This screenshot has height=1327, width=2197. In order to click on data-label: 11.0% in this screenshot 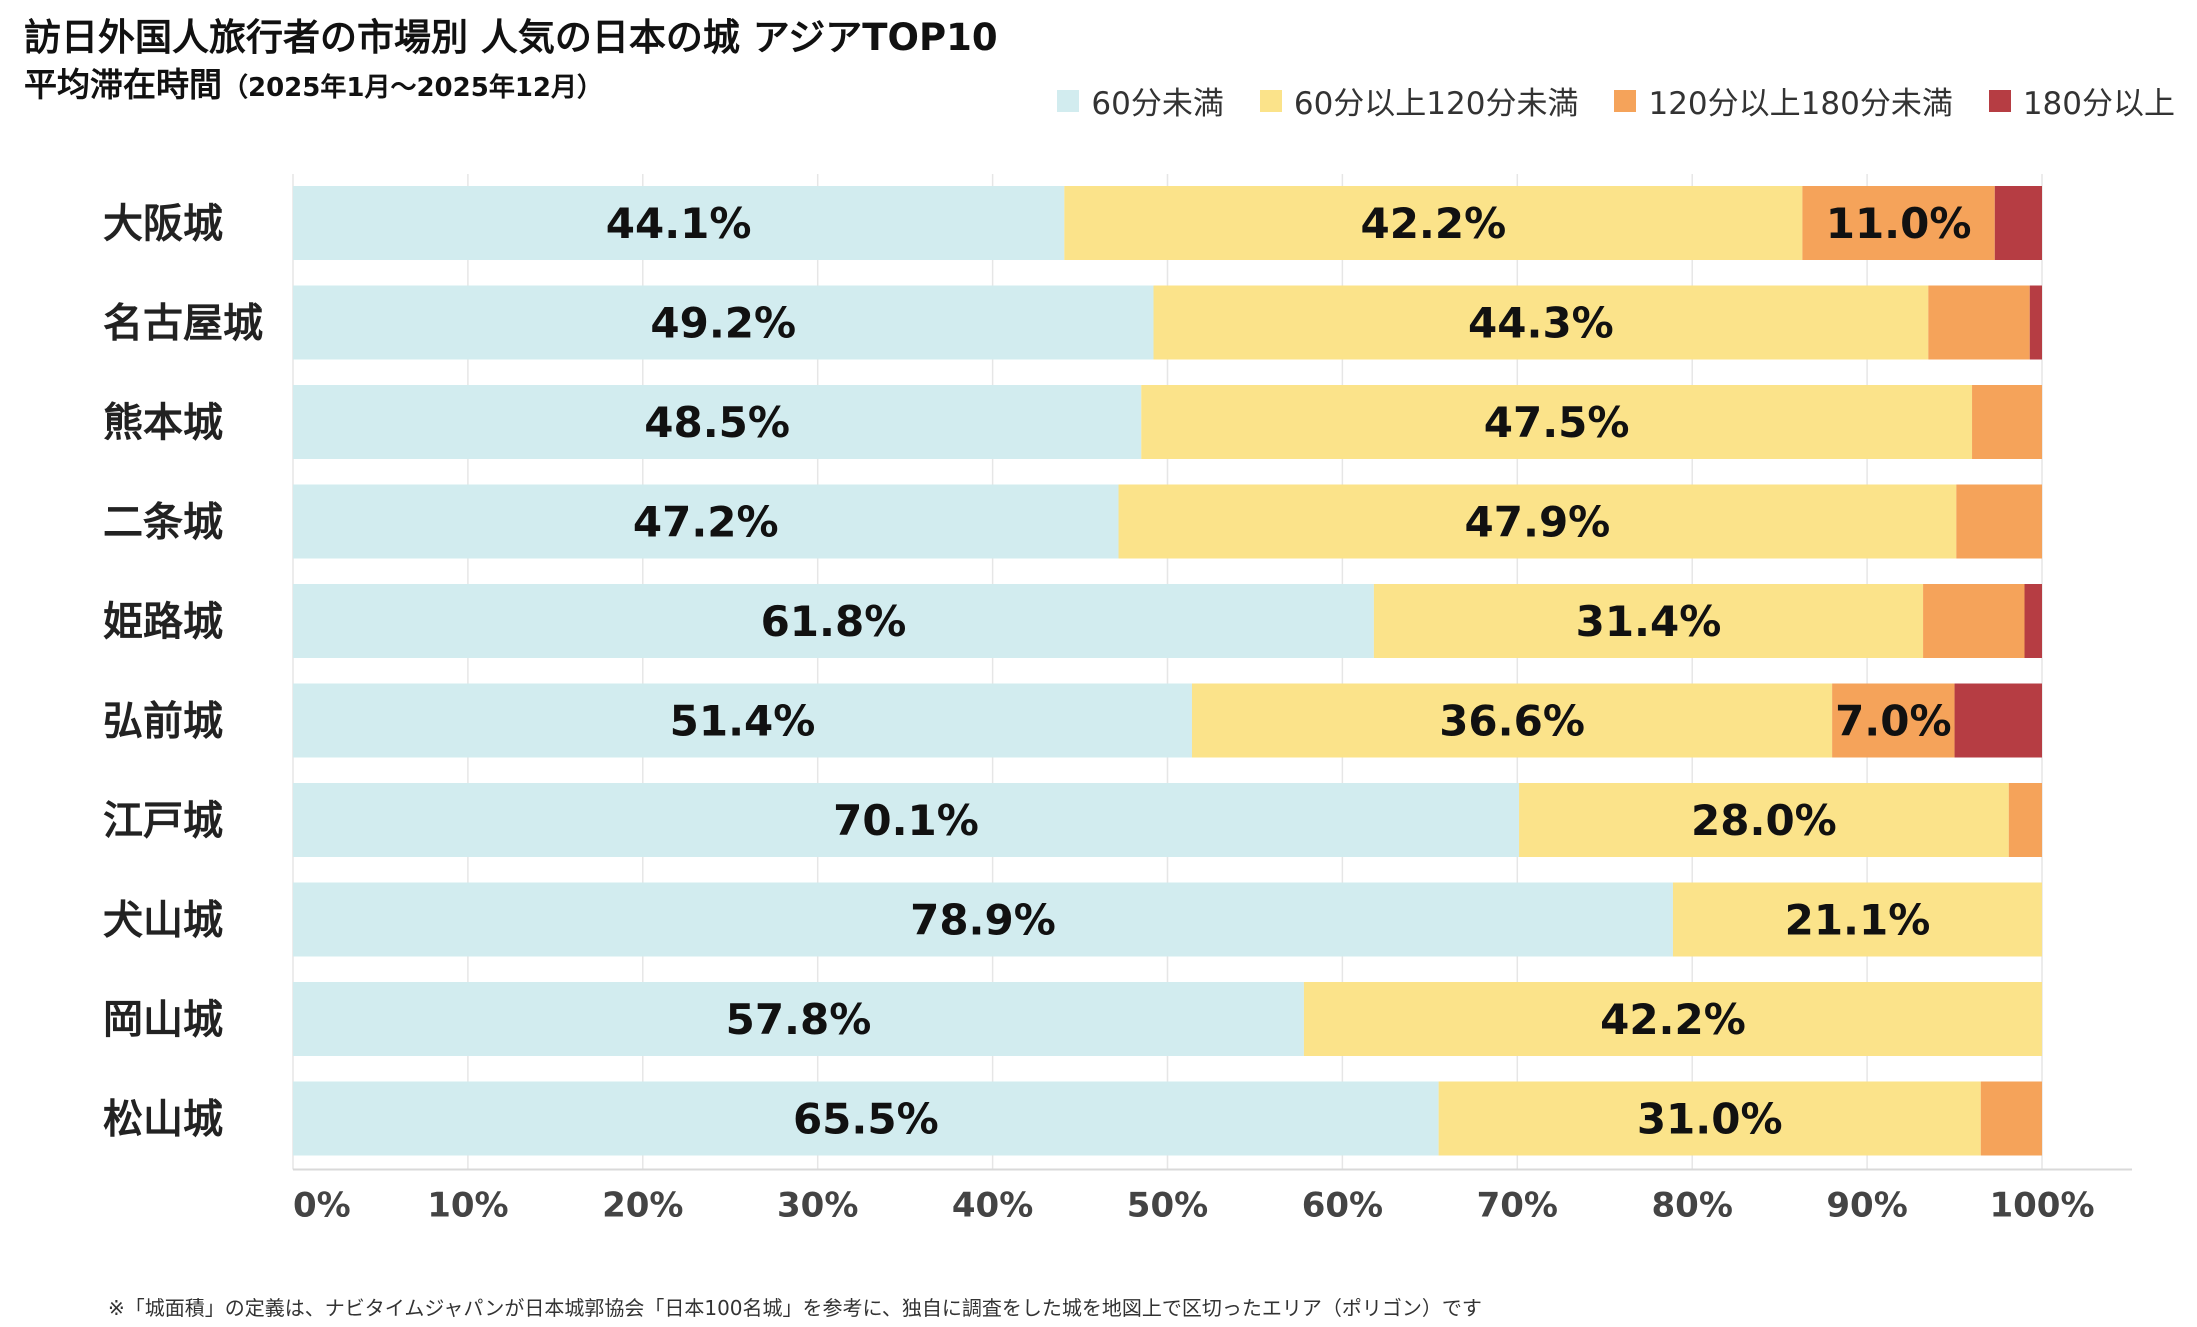, I will do `click(1899, 223)`.